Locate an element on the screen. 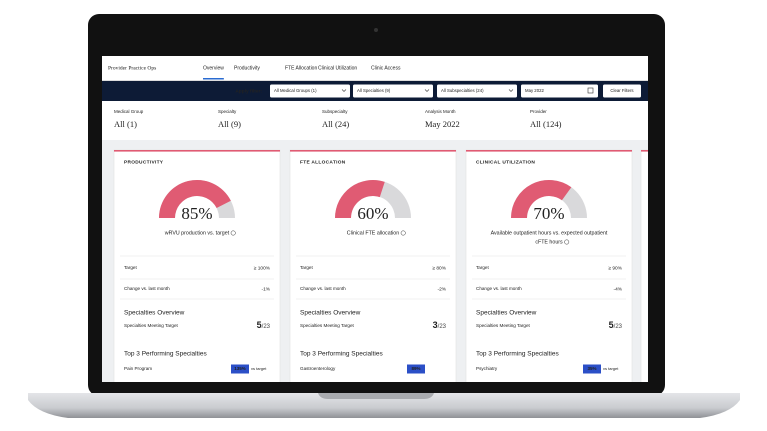 The width and height of the screenshot is (767, 431). summary-label: Analysis Month is located at coordinates (440, 111).